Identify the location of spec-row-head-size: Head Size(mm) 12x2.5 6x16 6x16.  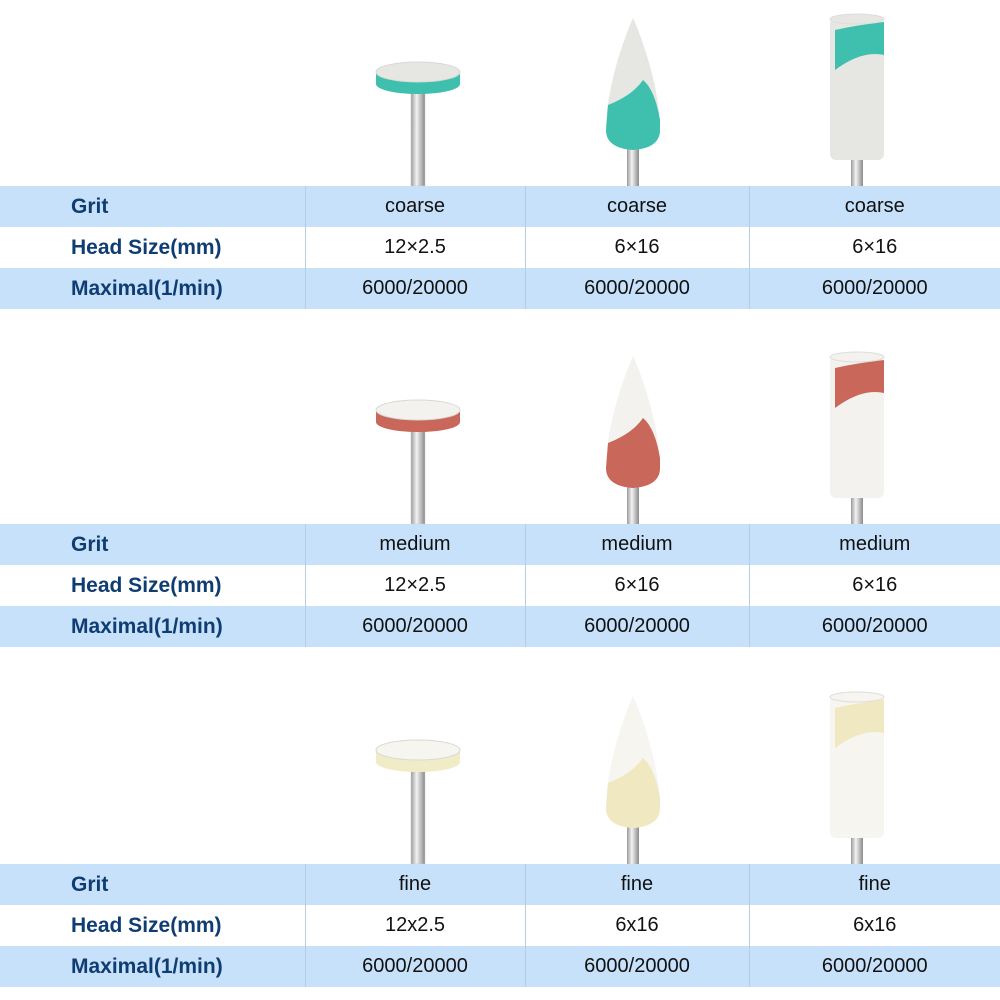
(500, 925).